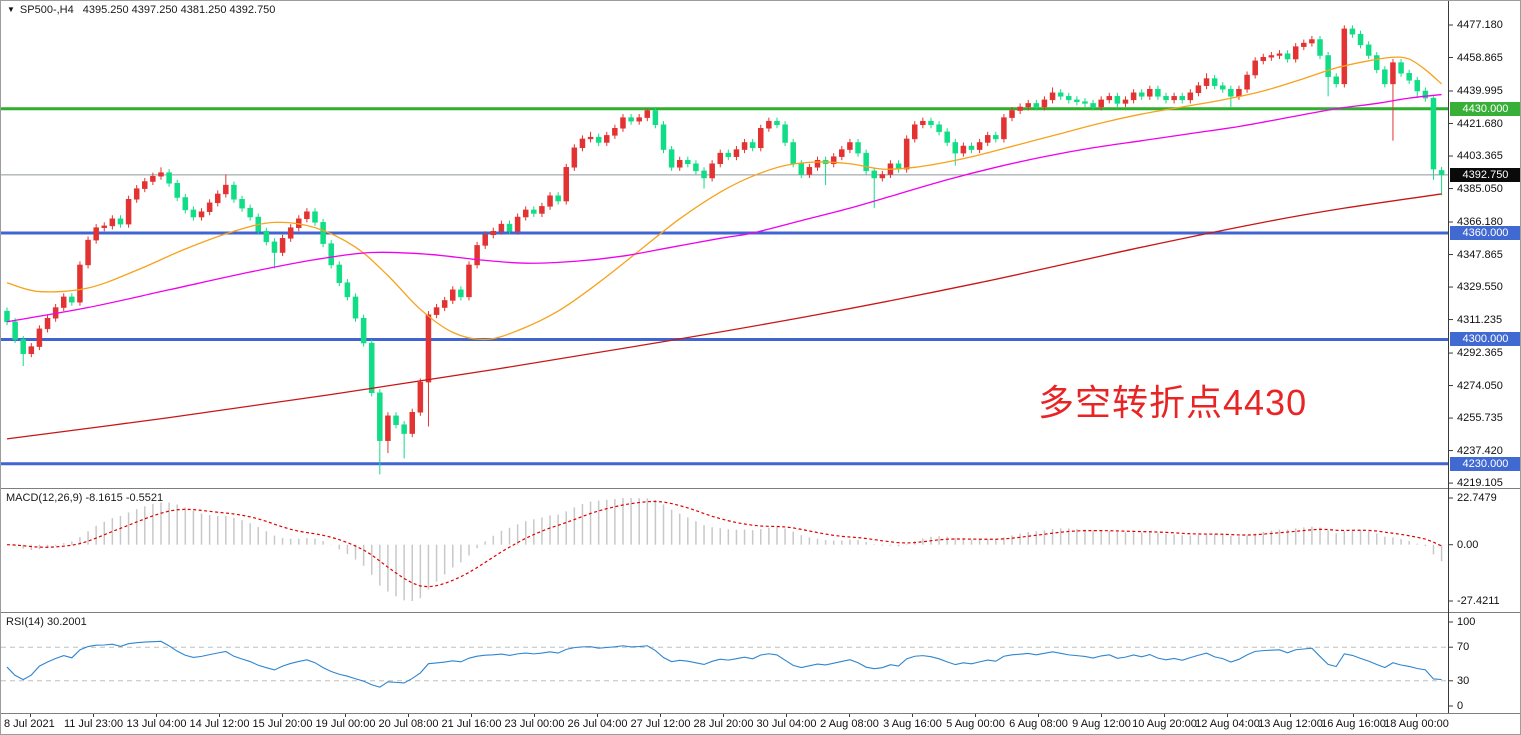  Describe the element at coordinates (1485, 108) in the screenshot. I see `level-badge-4430.000: 4430.000` at that location.